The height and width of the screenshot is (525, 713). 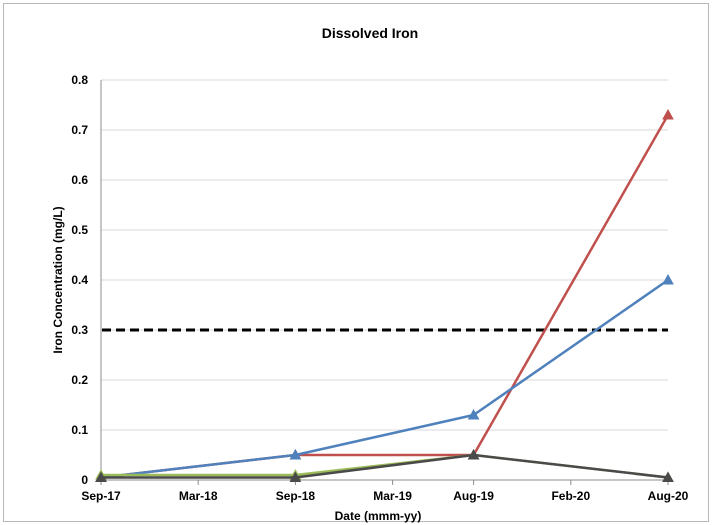 I want to click on y-tick-label: 0.6, so click(x=79, y=180).